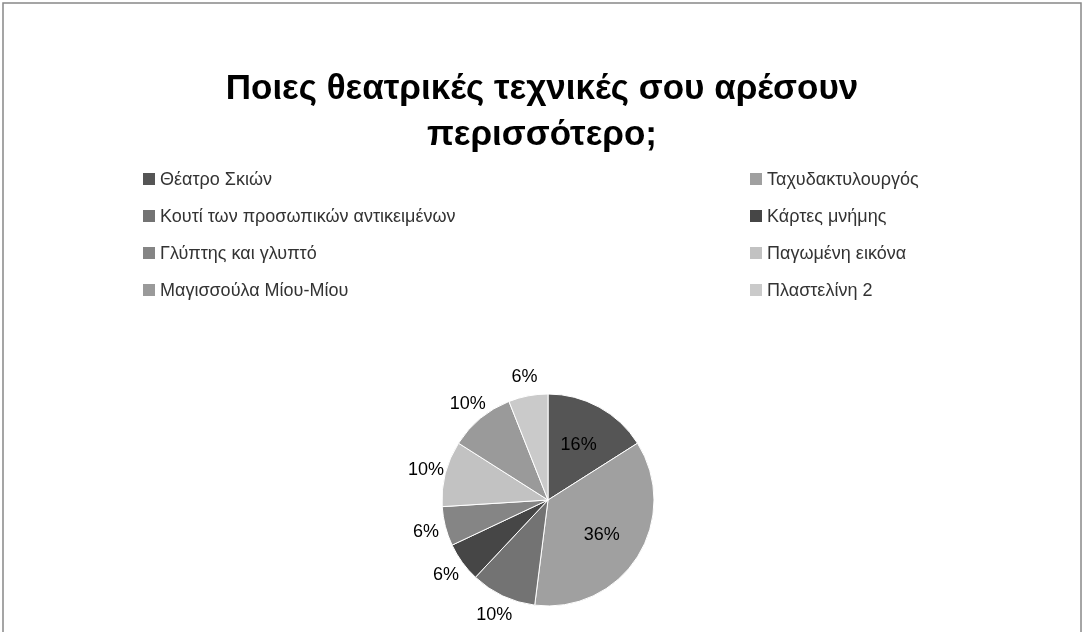 This screenshot has height=632, width=1084. Describe the element at coordinates (254, 290) in the screenshot. I see `legend-label: Μαγισσούλα Μίου-Μίου` at that location.